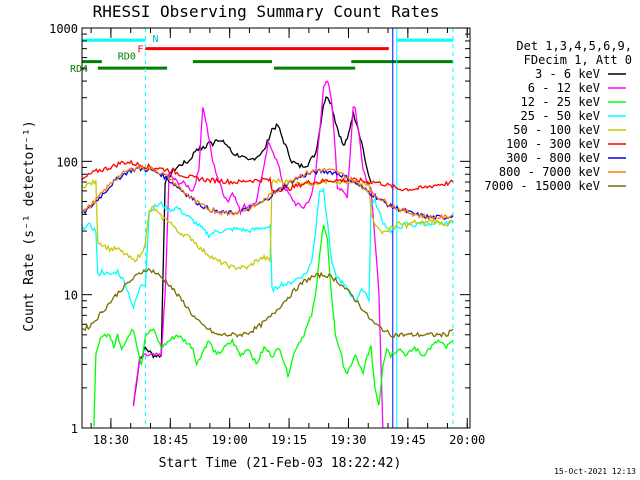 The image size is (640, 480). Describe the element at coordinates (564, 88) in the screenshot. I see `legend-entry-label: 6 - 12 keV` at that location.